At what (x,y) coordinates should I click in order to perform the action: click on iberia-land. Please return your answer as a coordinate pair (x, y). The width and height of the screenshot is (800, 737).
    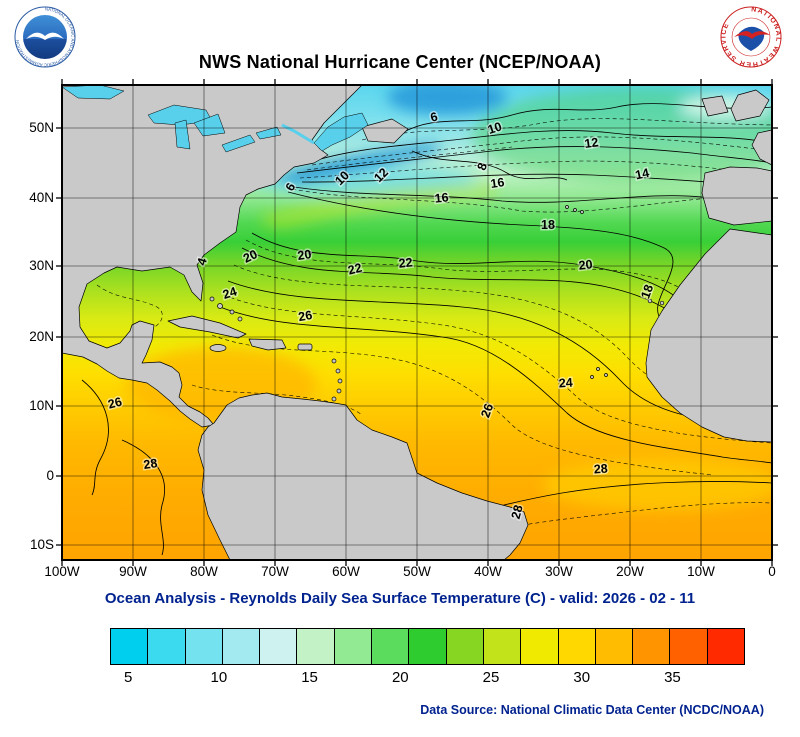
    Looking at the image, I should click on (736, 196).